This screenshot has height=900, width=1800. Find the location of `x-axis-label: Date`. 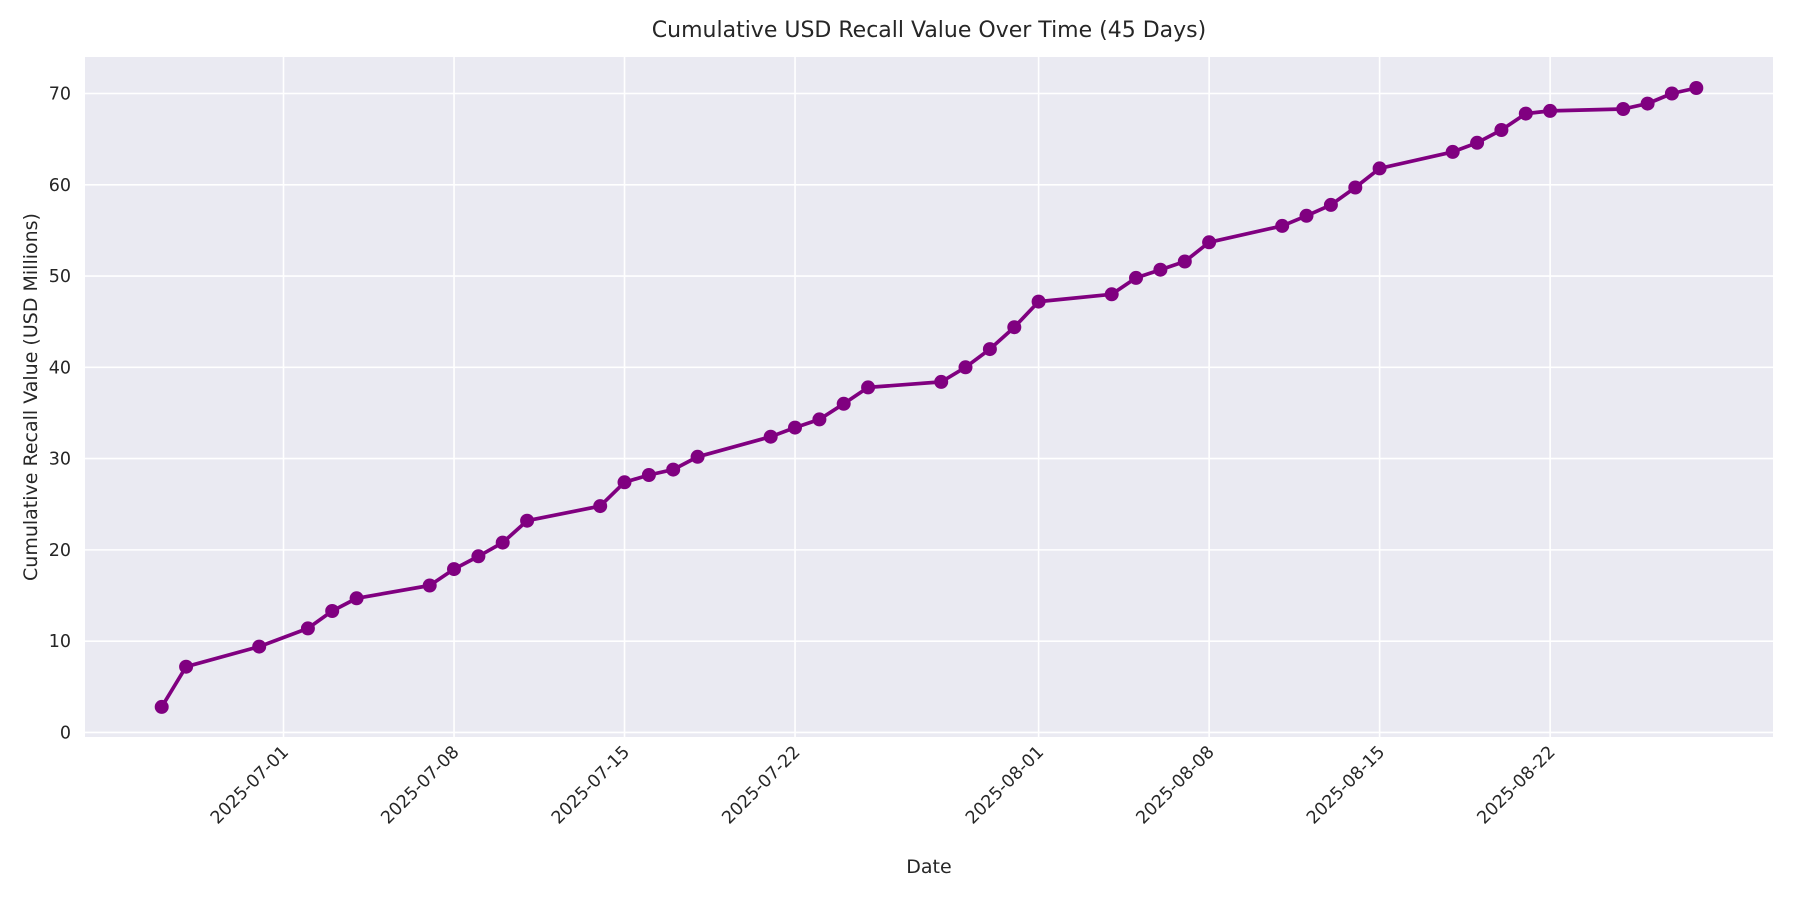

x-axis-label: Date is located at coordinates (929, 867).